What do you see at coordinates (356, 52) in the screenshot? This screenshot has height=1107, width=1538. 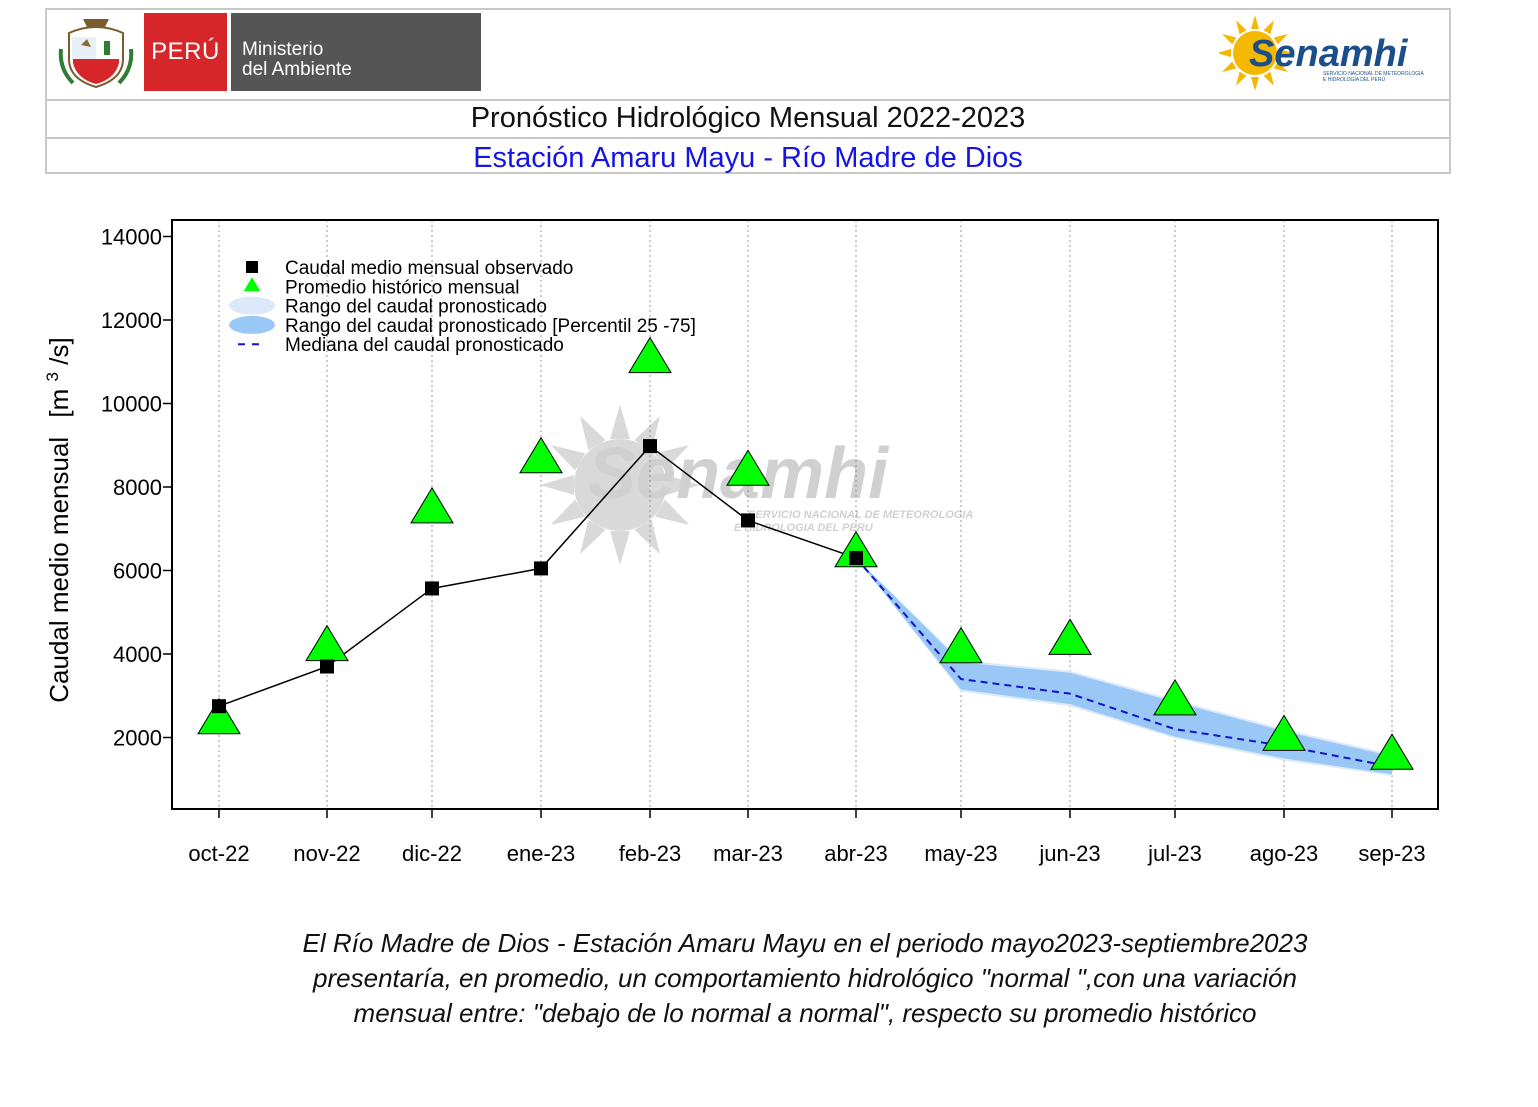 I see `ministry-label: Ministerio del Ambiente` at bounding box center [356, 52].